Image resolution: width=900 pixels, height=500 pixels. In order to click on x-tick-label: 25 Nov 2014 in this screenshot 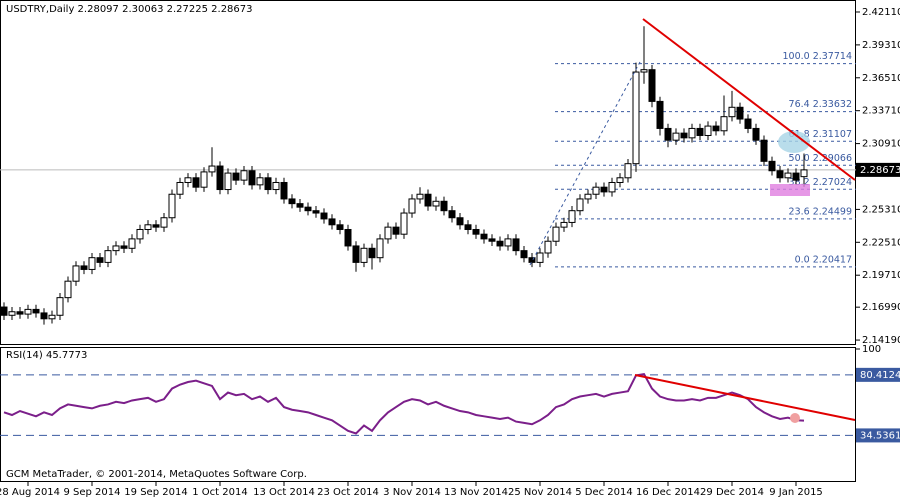, I will do `click(540, 492)`.